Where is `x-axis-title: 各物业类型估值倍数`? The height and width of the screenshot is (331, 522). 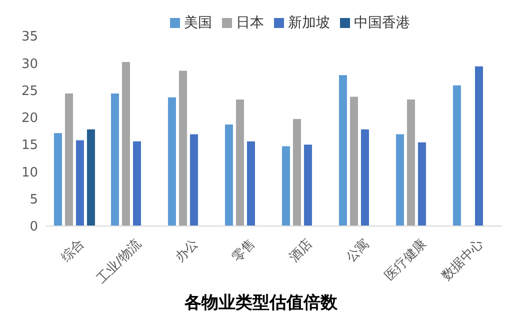
x-axis-title: 各物业类型估值倍数 is located at coordinates (260, 303).